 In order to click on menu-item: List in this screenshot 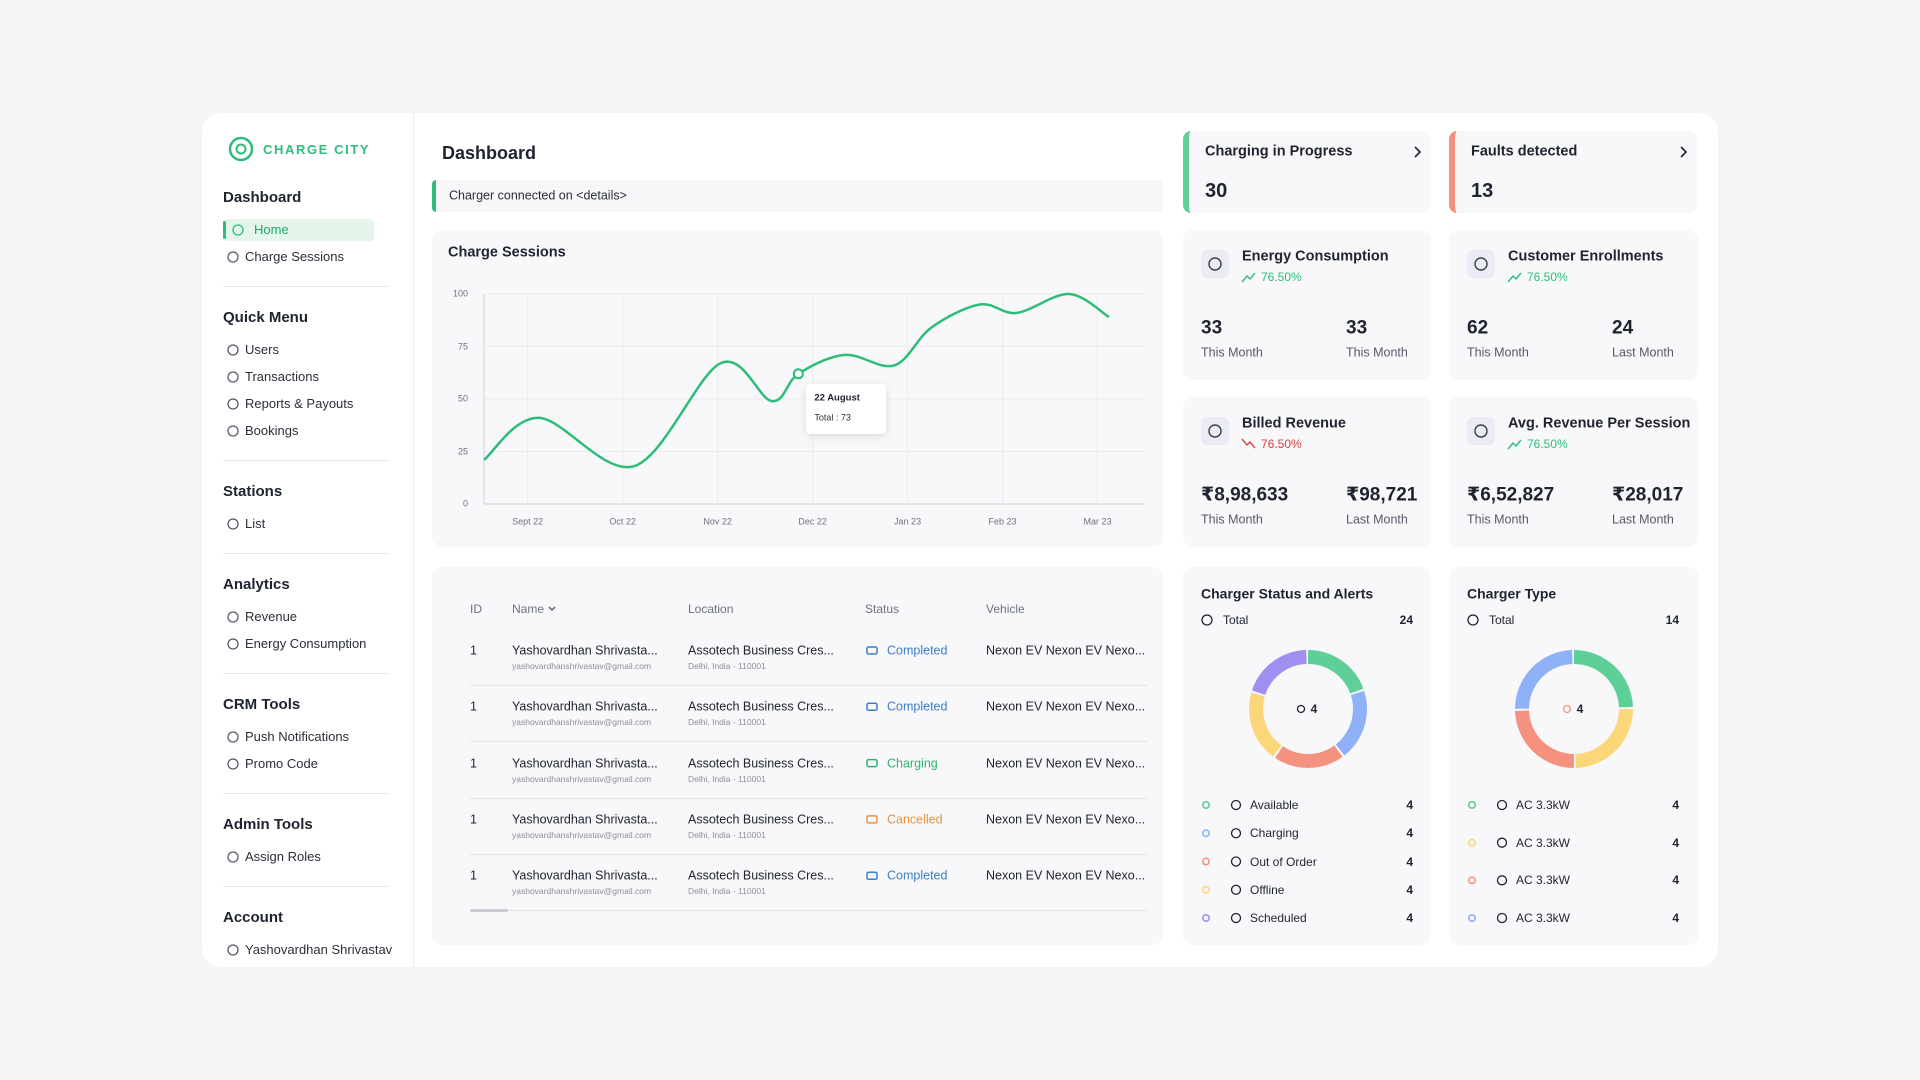, I will do `click(255, 524)`.